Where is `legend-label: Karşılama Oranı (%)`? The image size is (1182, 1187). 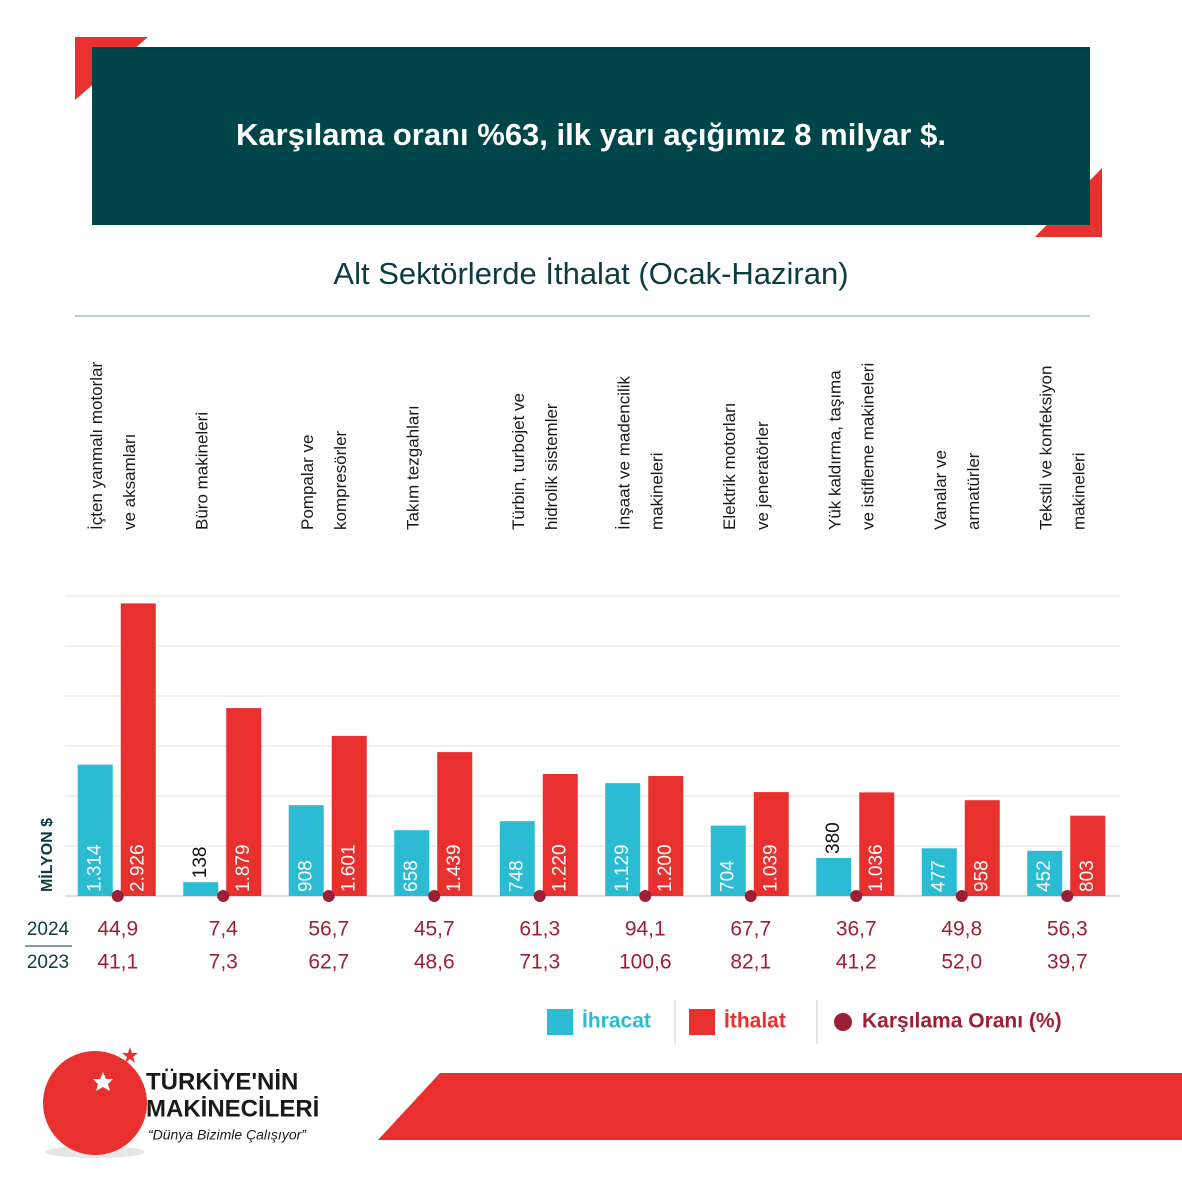
legend-label: Karşılama Oranı (%) is located at coordinates (962, 1021).